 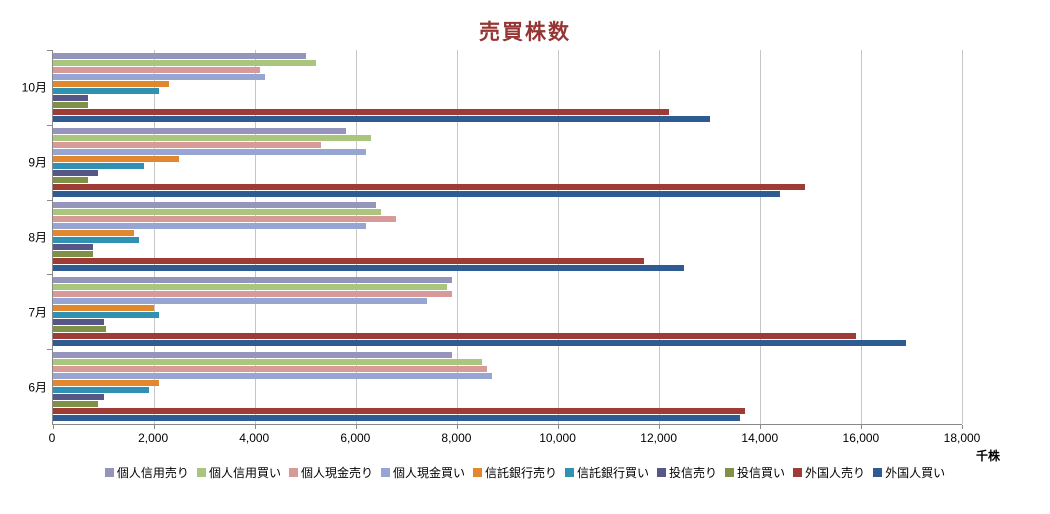 I want to click on x-axis-tick-label: 12,000, so click(x=659, y=438).